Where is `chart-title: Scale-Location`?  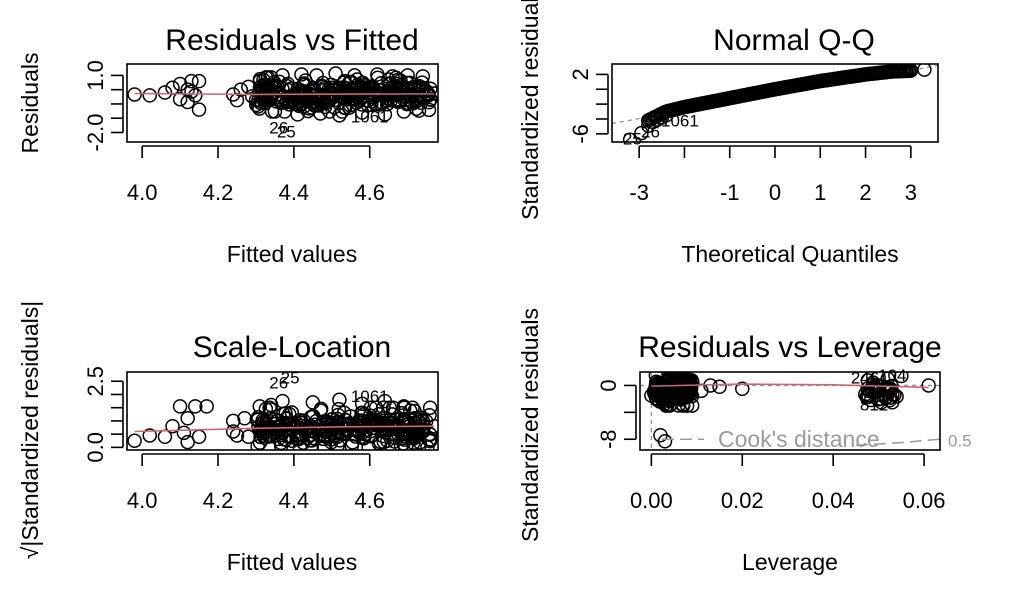 chart-title: Scale-Location is located at coordinates (292, 347).